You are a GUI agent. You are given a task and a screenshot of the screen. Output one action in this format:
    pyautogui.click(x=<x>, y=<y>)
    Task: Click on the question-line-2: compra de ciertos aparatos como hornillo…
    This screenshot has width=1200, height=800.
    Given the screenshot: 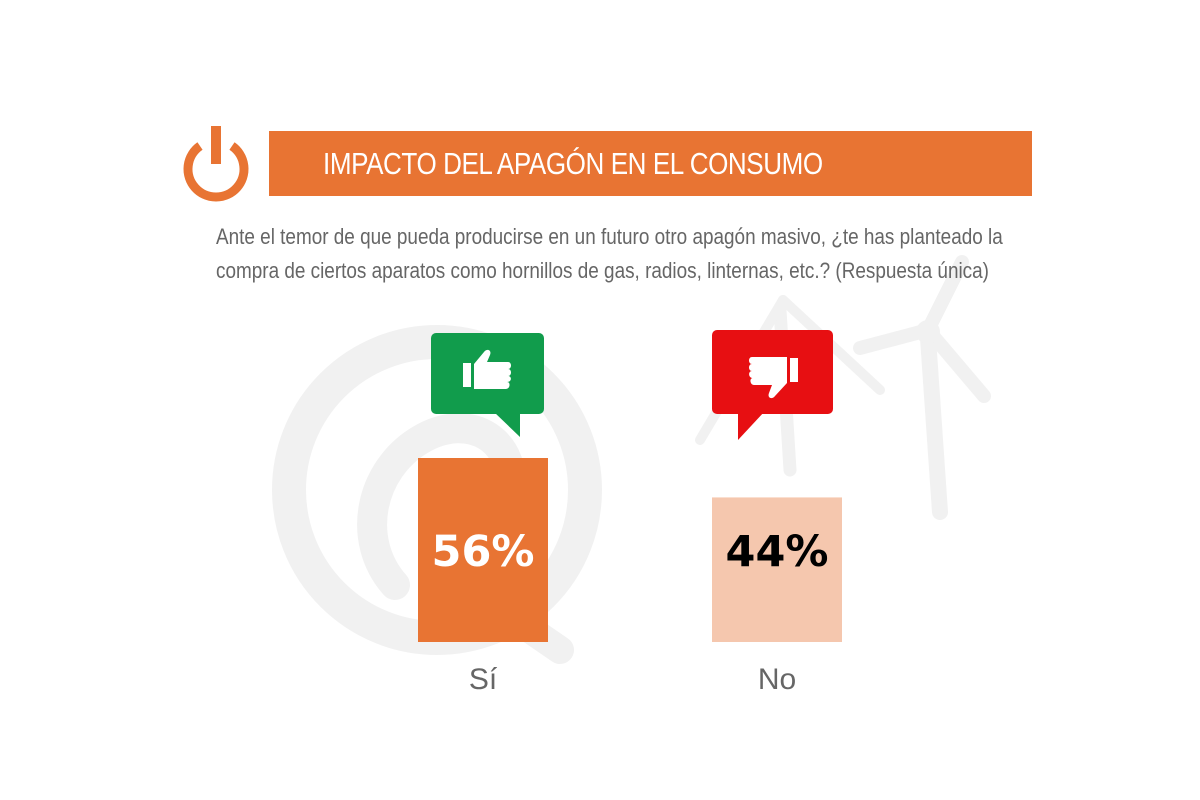 What is the action you would take?
    pyautogui.click(x=602, y=270)
    